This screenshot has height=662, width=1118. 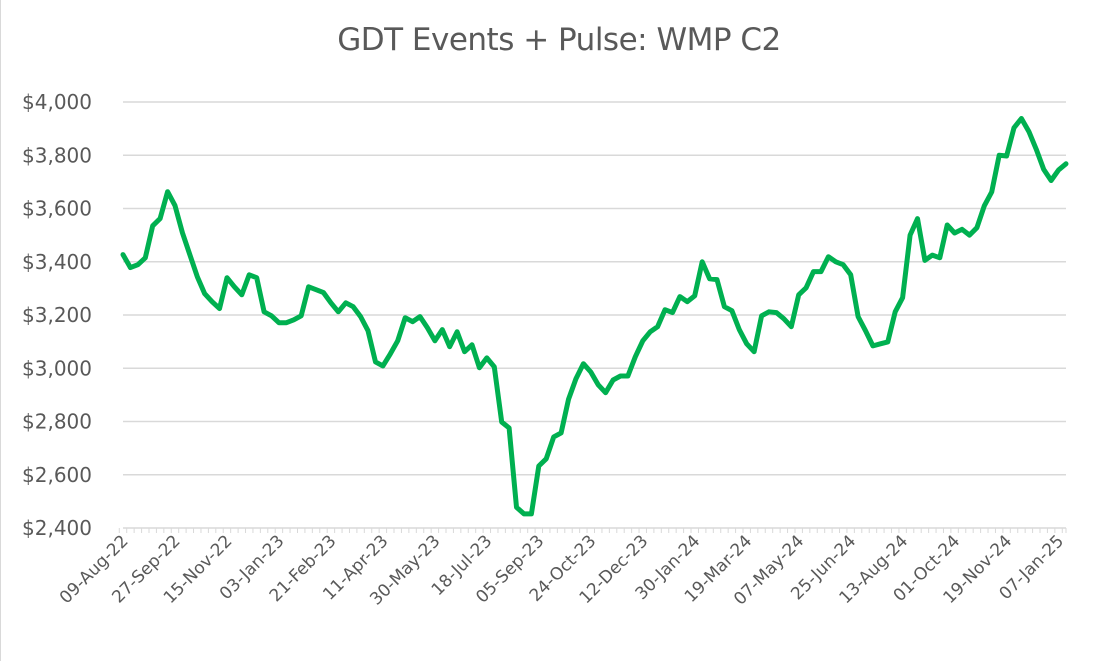 What do you see at coordinates (57, 102) in the screenshot?
I see `y-tick-label: $4,000` at bounding box center [57, 102].